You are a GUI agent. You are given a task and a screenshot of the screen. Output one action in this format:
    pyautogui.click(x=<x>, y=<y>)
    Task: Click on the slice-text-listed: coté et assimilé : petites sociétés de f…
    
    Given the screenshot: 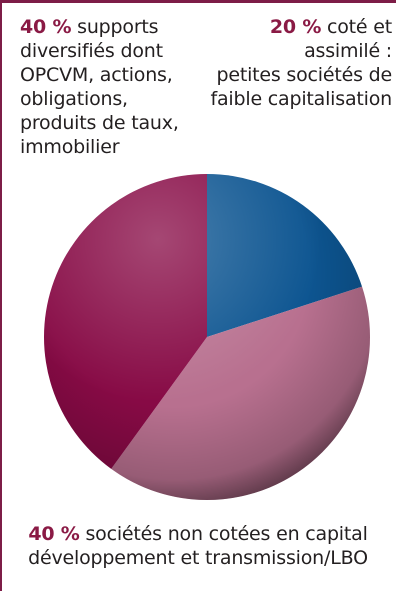 What is the action you would take?
    pyautogui.click(x=301, y=63)
    